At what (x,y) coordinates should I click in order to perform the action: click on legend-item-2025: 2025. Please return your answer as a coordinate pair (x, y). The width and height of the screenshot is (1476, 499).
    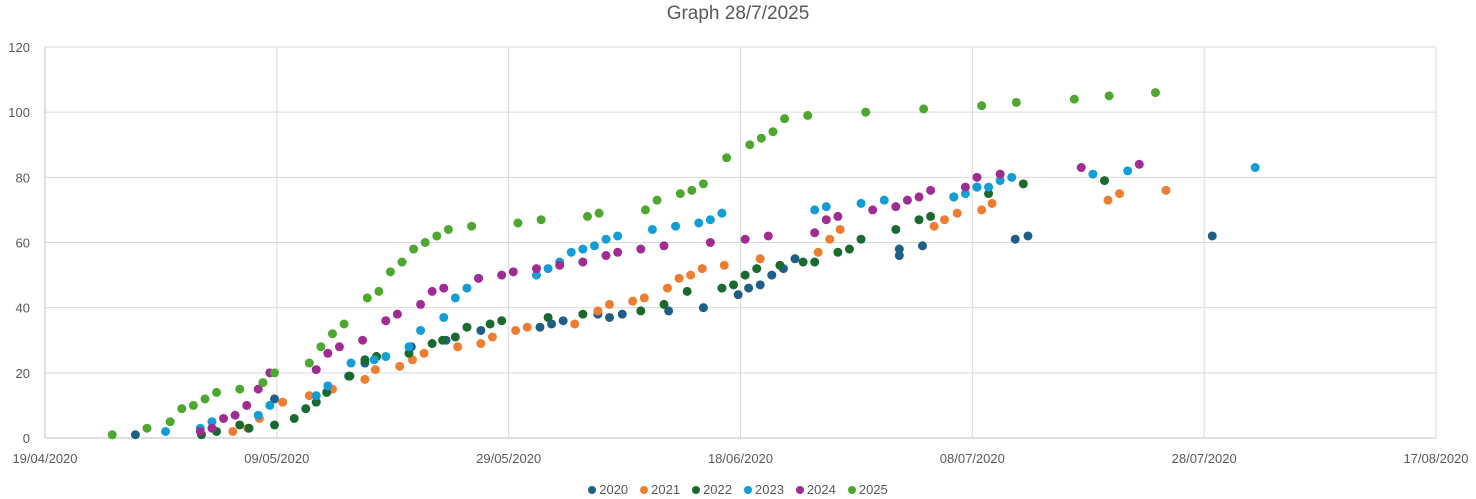
    Looking at the image, I should click on (867, 489).